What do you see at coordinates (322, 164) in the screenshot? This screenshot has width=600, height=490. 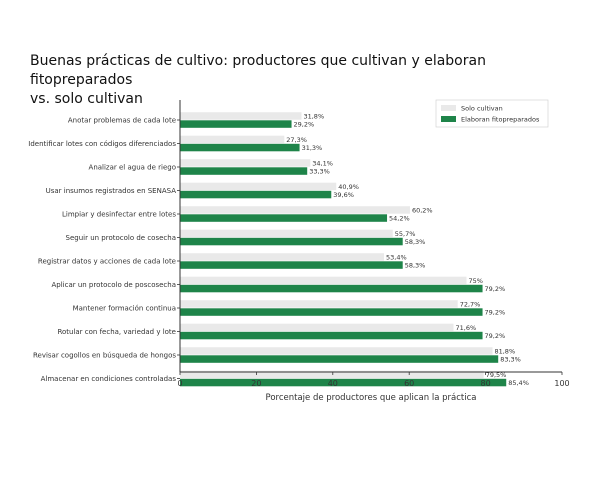 I see `value-label: 34,1%` at bounding box center [322, 164].